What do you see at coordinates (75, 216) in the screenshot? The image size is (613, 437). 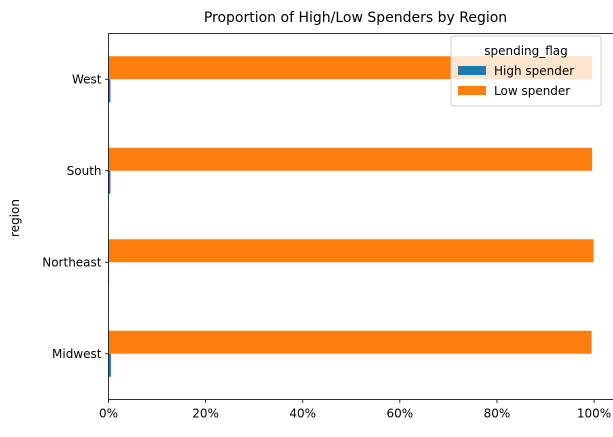 I see `y-axis-ticks: Midwest Northeast South West` at bounding box center [75, 216].